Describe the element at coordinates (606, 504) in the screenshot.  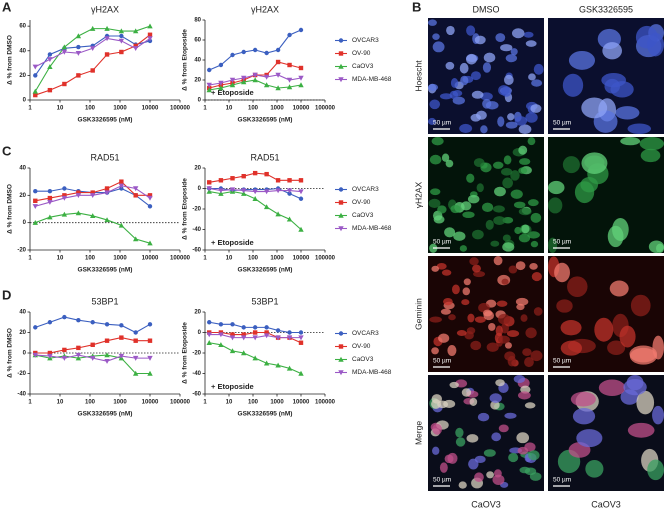
I see `column-footer: CaOV3` at that location.